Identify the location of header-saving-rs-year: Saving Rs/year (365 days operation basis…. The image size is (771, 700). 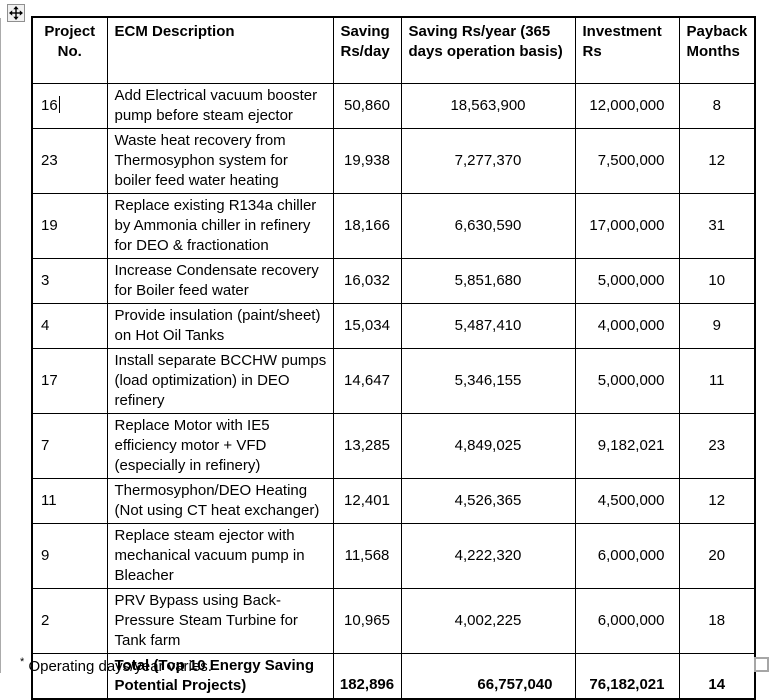
(488, 50).